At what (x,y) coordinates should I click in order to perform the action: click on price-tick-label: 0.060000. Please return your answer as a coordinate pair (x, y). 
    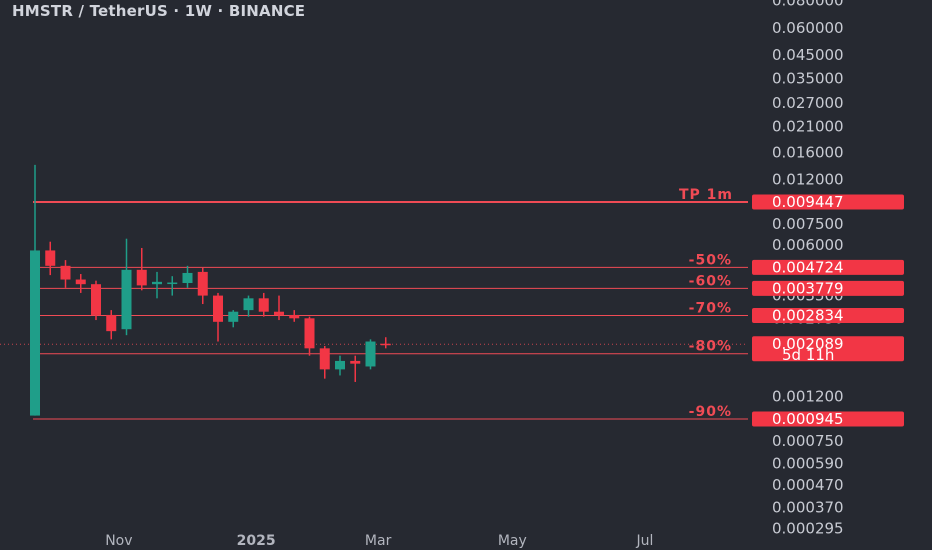
    Looking at the image, I should click on (808, 28).